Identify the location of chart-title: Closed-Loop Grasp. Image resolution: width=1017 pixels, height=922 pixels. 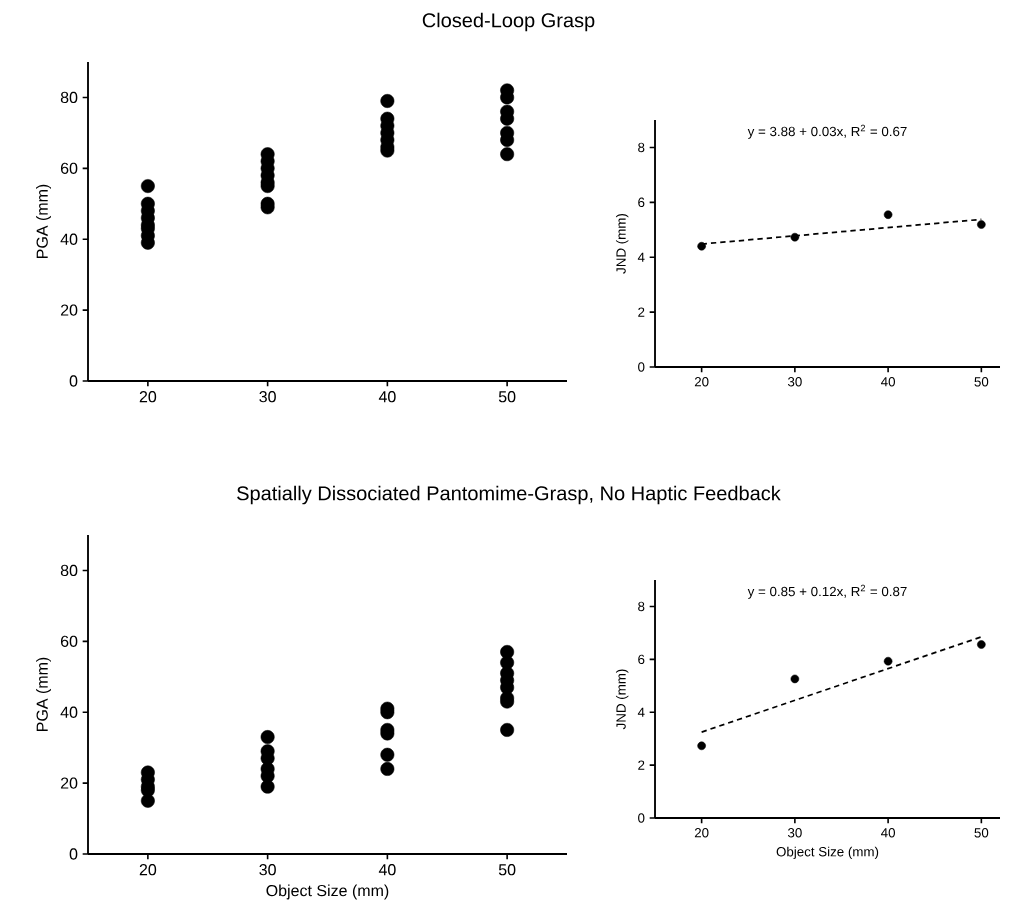
(508, 22).